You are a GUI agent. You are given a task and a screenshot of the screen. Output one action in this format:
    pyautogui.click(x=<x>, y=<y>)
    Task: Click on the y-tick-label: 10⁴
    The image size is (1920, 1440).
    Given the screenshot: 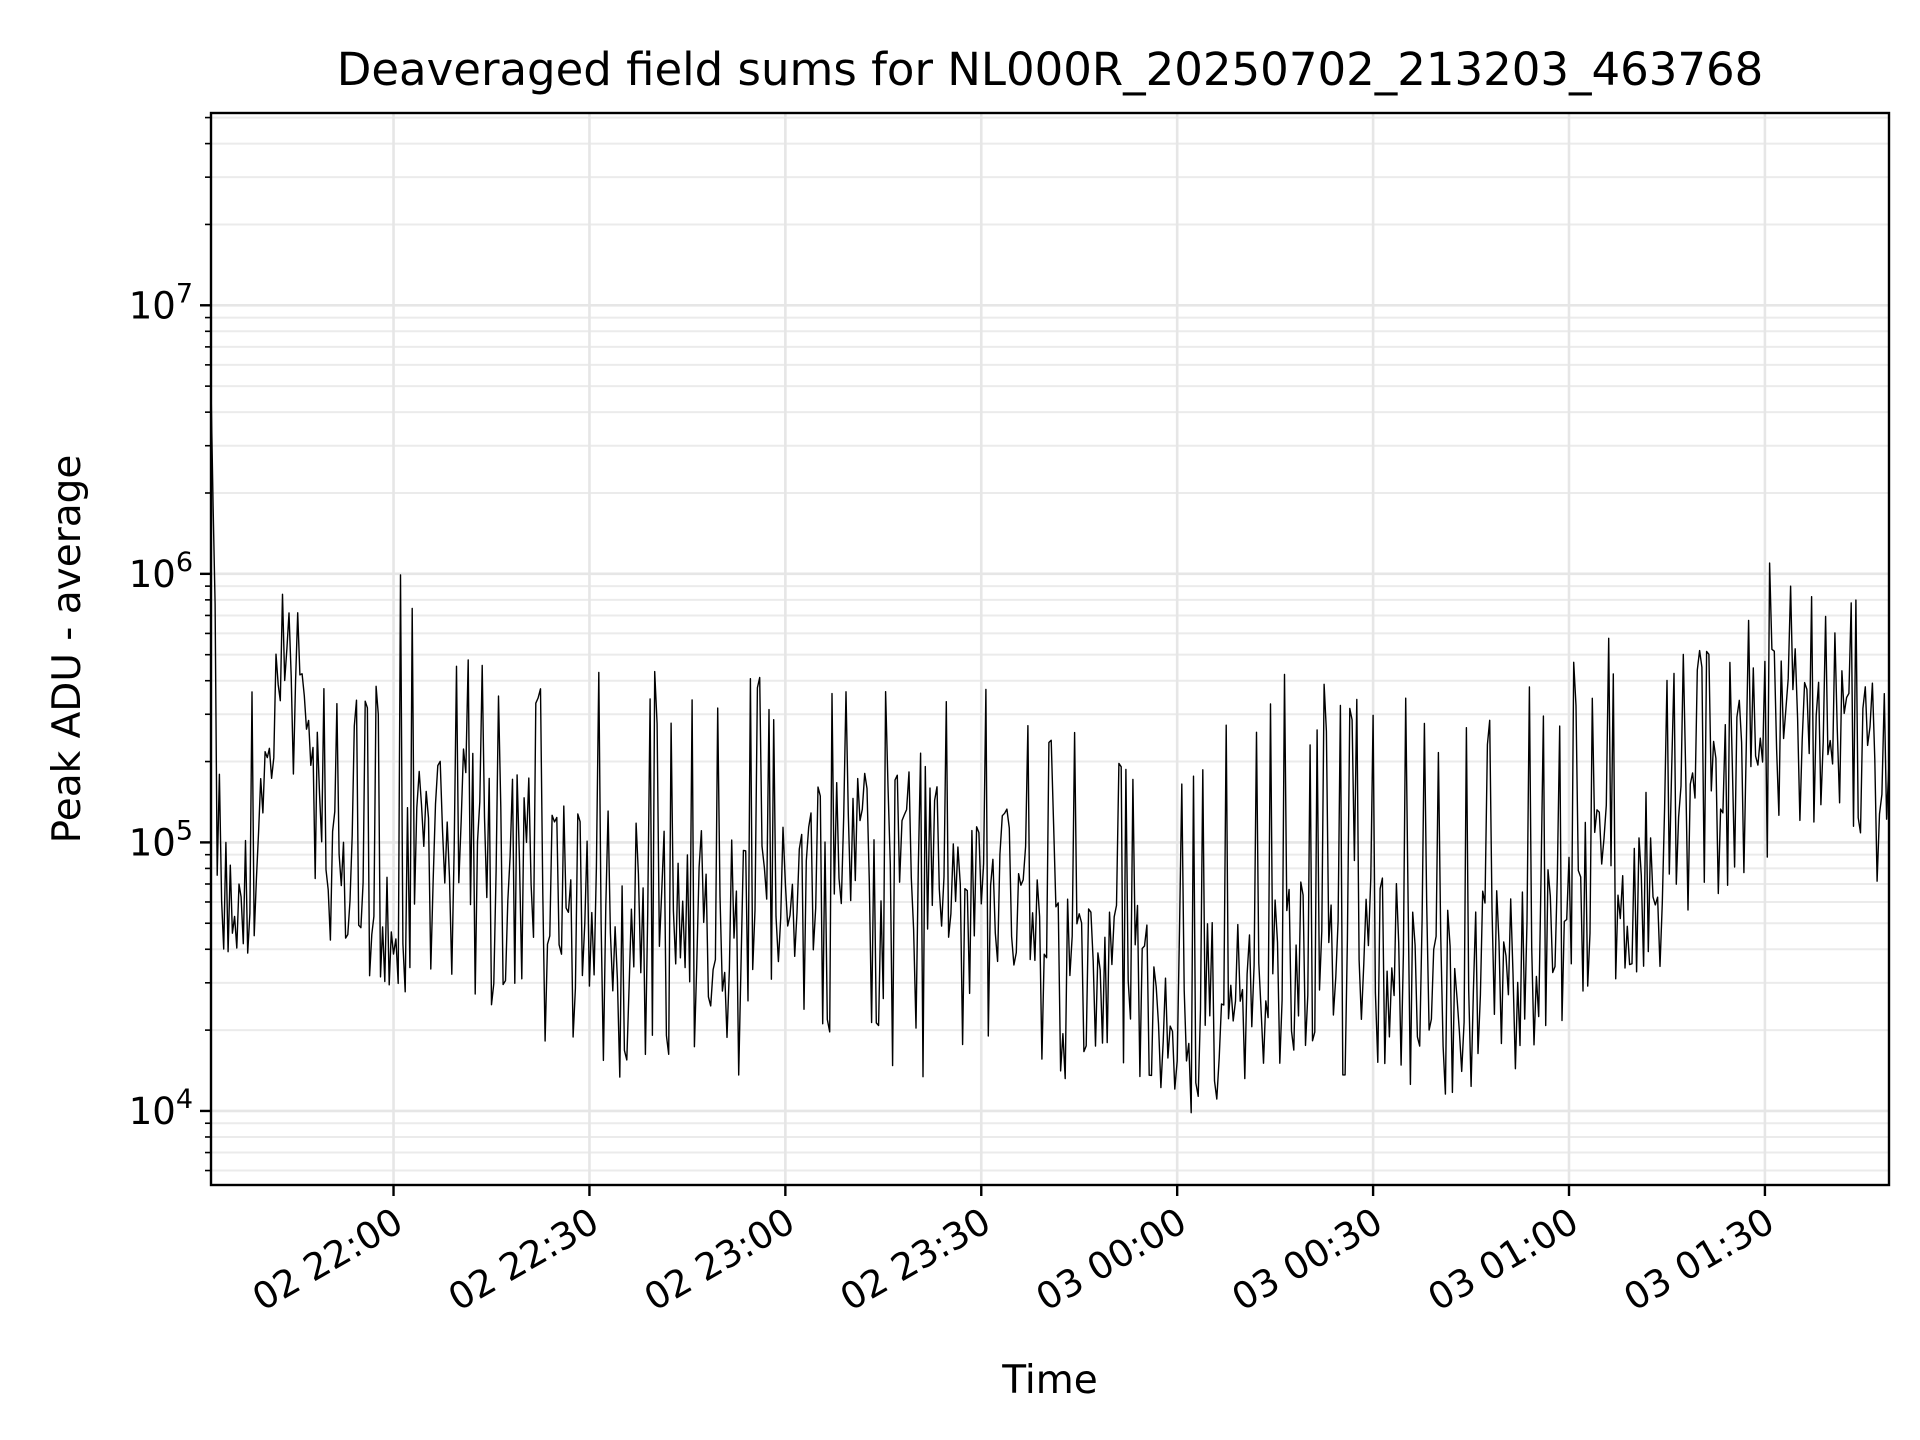 What is the action you would take?
    pyautogui.click(x=161, y=1108)
    